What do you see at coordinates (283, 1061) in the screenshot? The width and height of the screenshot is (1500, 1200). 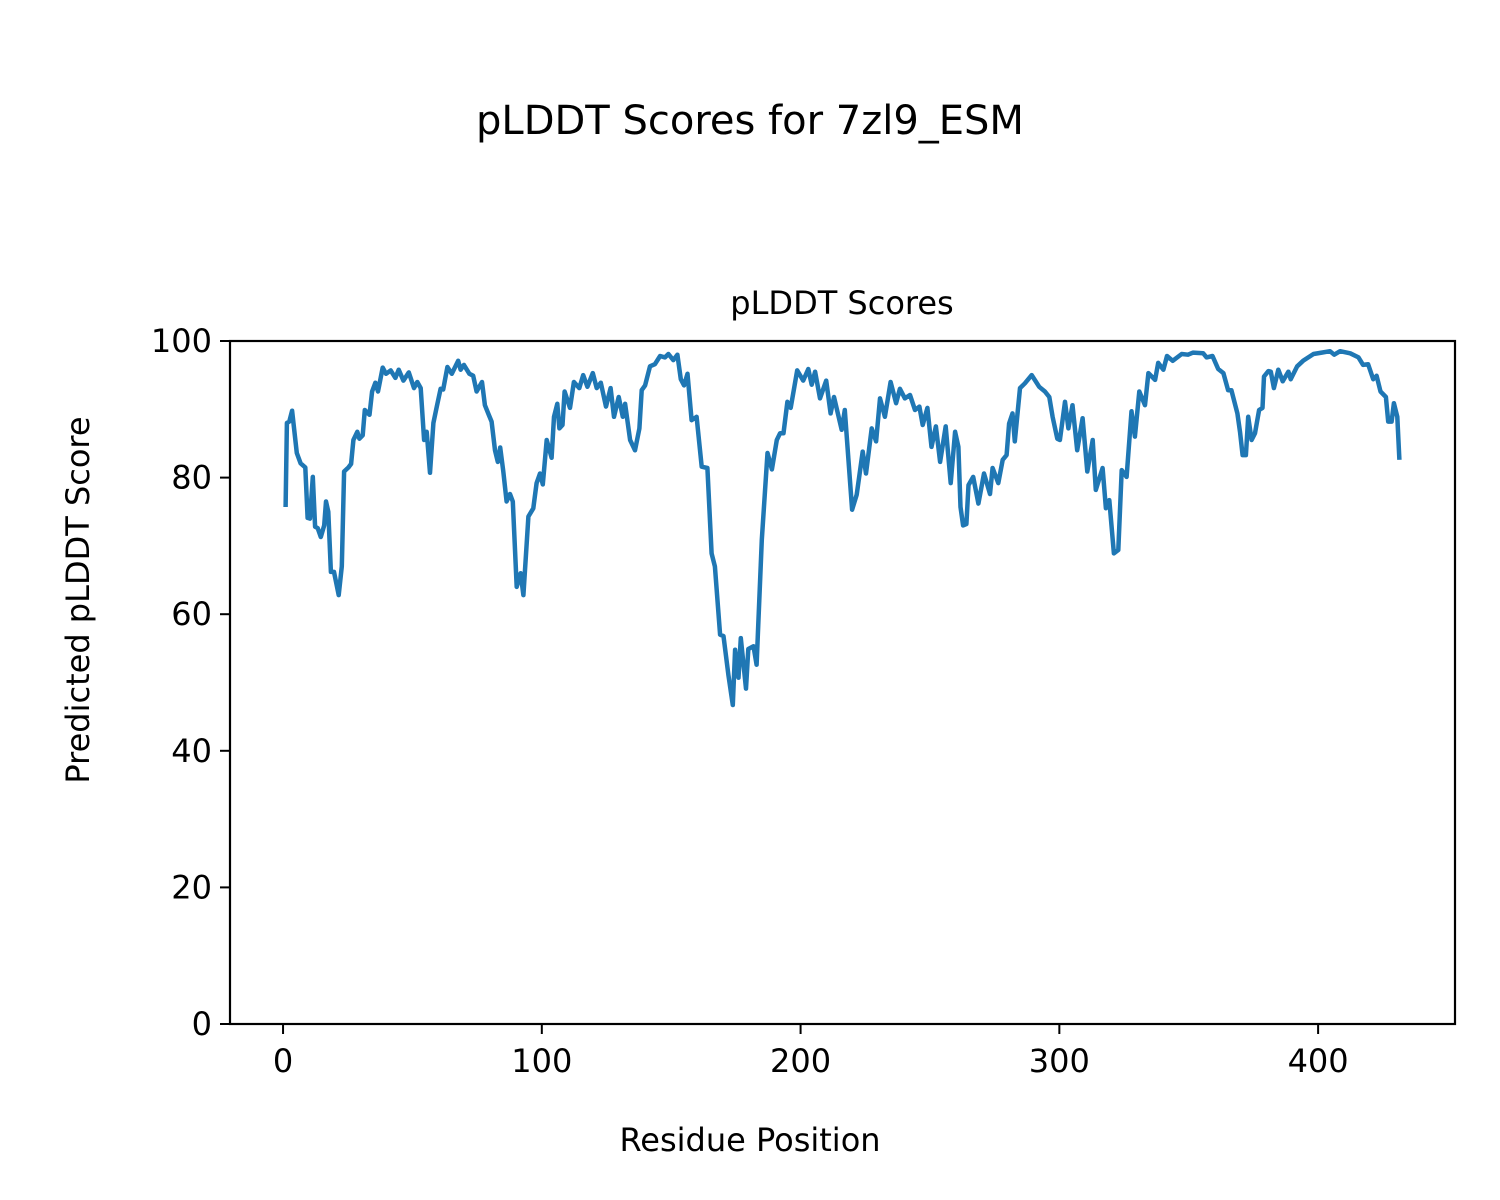 I see `x-tick-label: 0` at bounding box center [283, 1061].